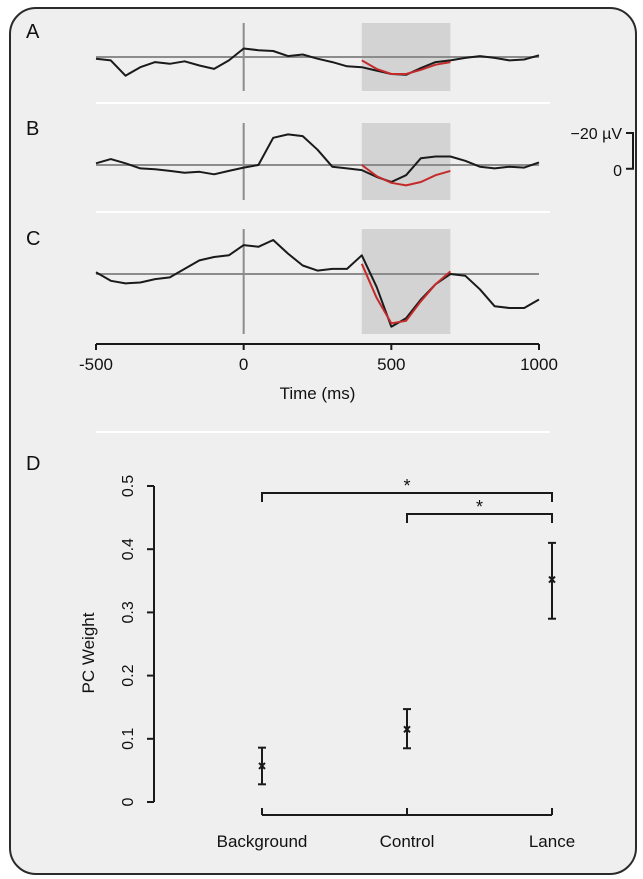  What do you see at coordinates (539, 364) in the screenshot?
I see `x-tick-label: 1000` at bounding box center [539, 364].